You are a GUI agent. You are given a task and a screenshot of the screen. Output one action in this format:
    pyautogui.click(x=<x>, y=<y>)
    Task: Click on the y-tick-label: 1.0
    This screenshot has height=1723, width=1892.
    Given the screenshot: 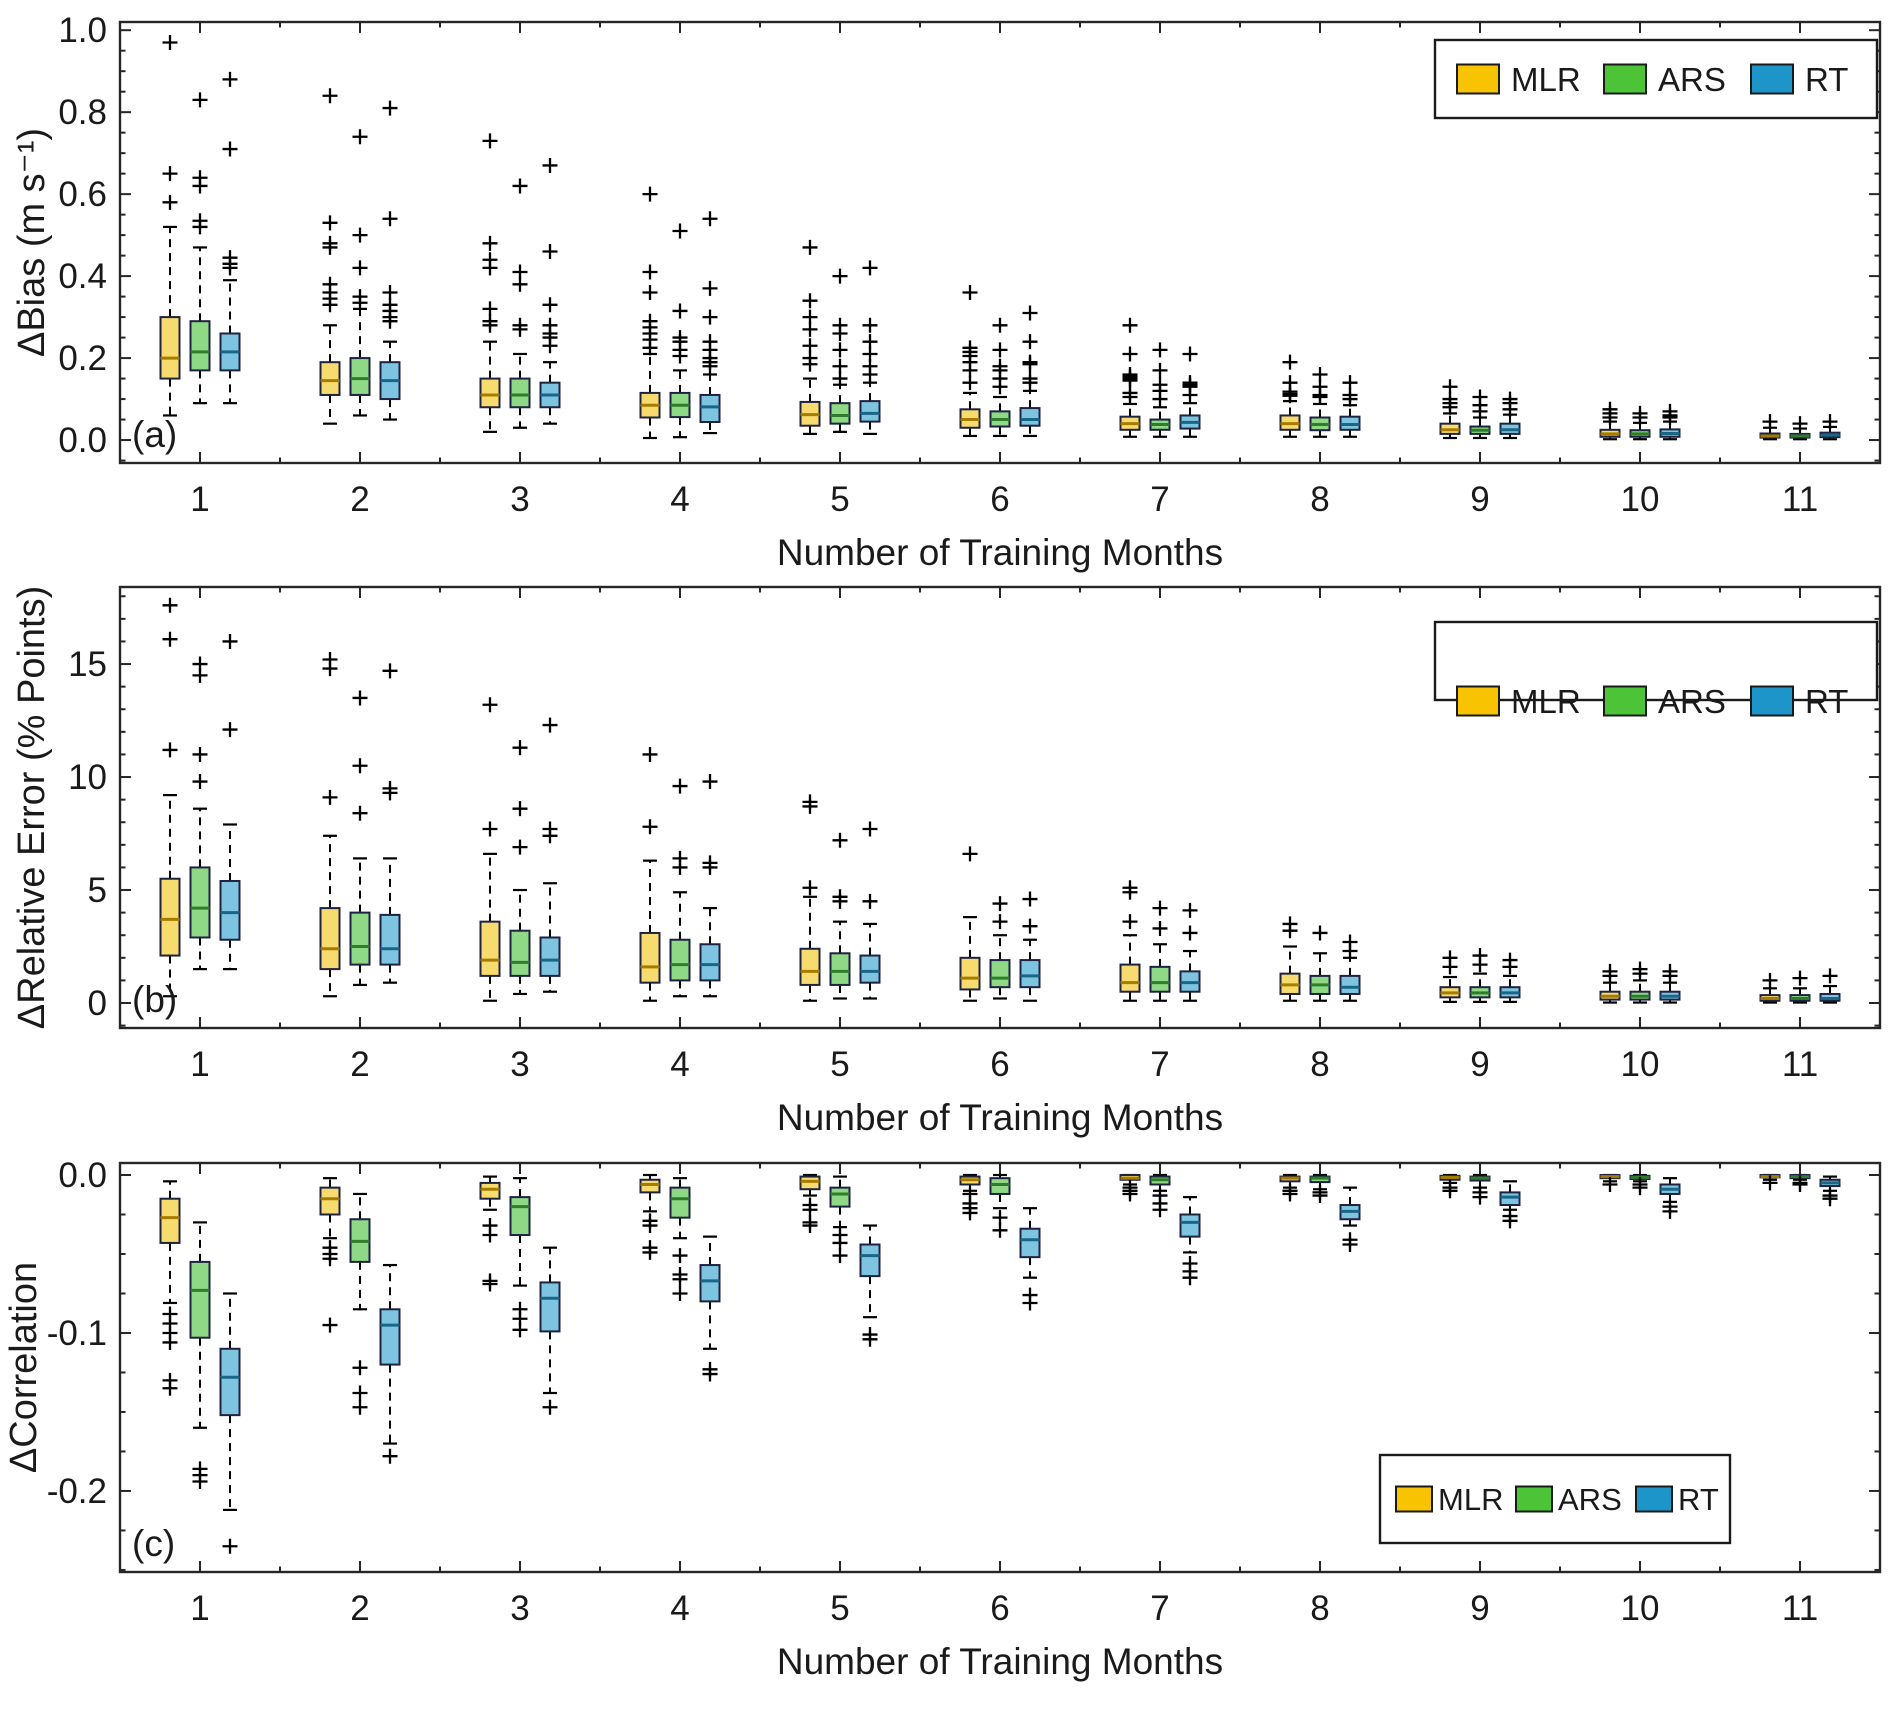 What is the action you would take?
    pyautogui.click(x=82, y=30)
    